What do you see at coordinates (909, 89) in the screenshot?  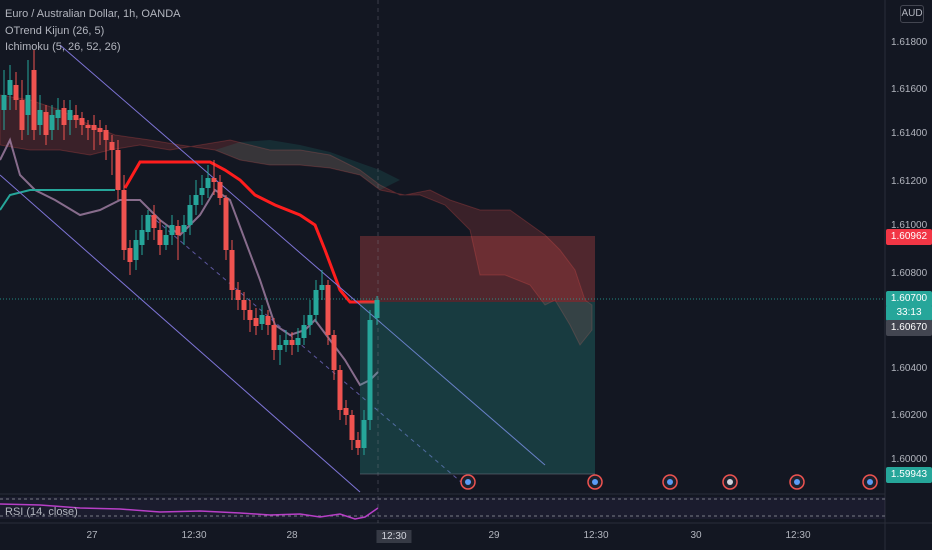 I see `price-tick: 1.61600` at bounding box center [909, 89].